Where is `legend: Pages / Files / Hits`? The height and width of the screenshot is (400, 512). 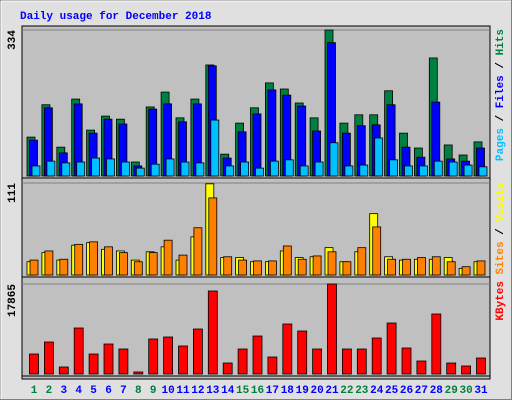
legend: Pages / Files / Hits is located at coordinates (501, 95).